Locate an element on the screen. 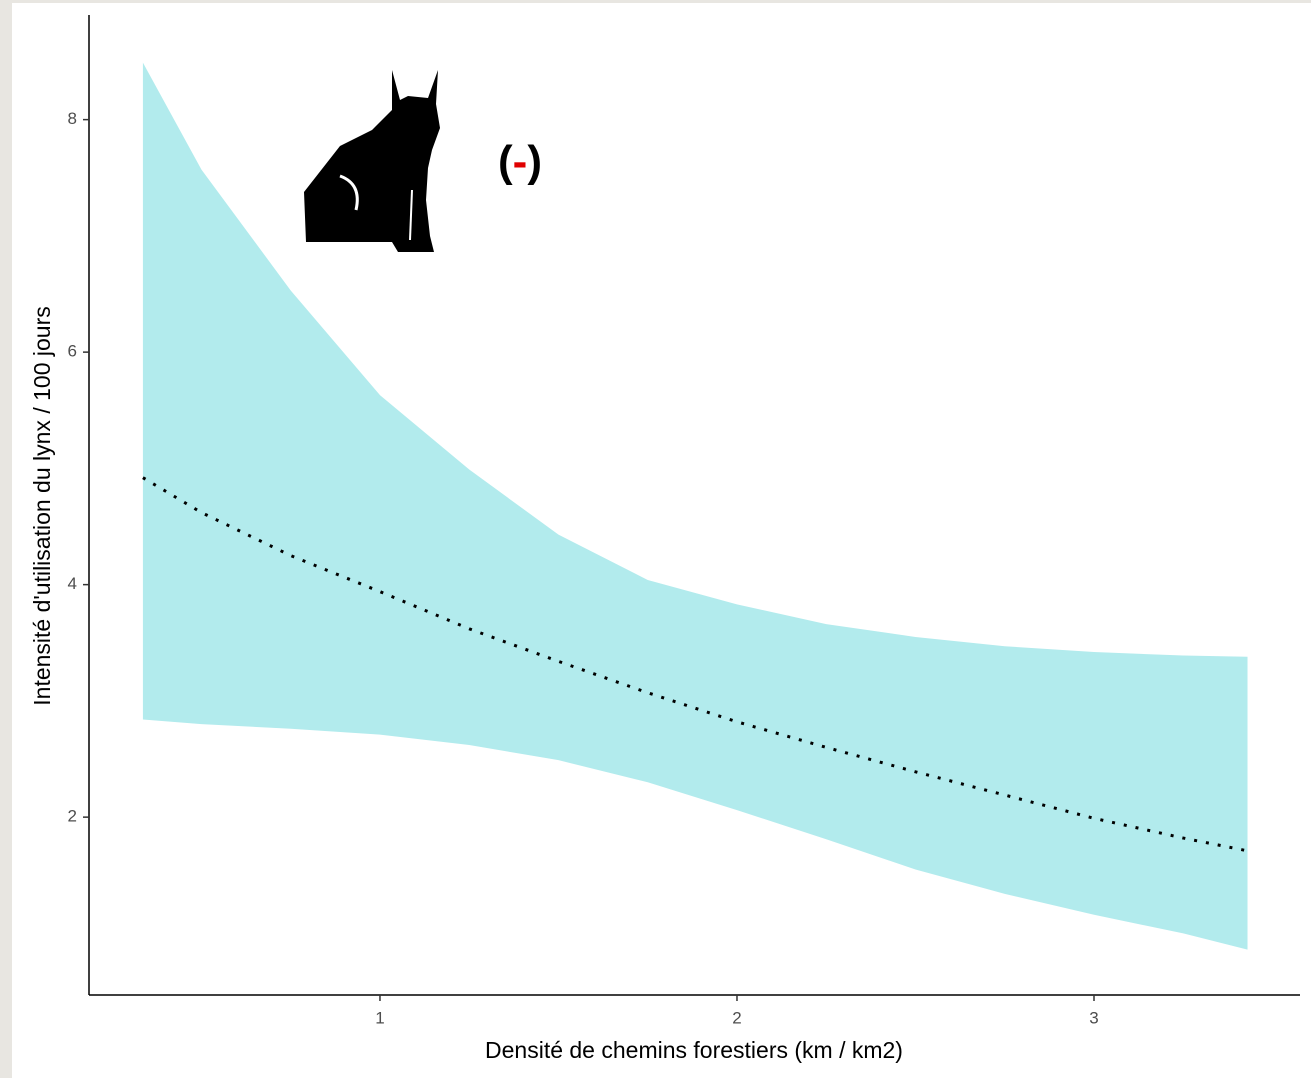 The height and width of the screenshot is (1078, 1311). annotation-part: - is located at coordinates (520, 161).